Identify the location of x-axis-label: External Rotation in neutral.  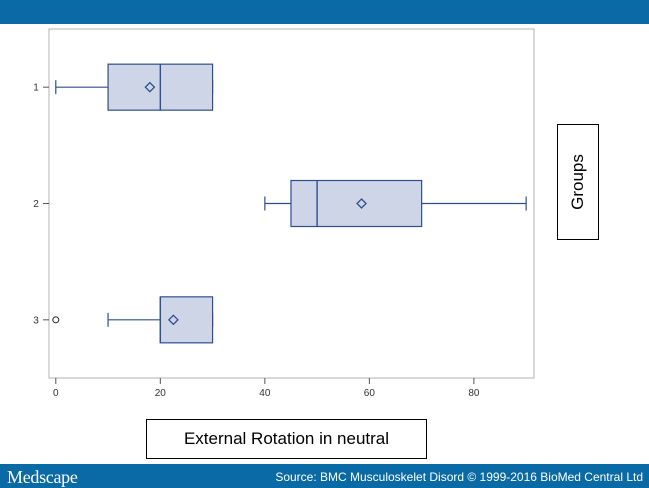
(286, 439).